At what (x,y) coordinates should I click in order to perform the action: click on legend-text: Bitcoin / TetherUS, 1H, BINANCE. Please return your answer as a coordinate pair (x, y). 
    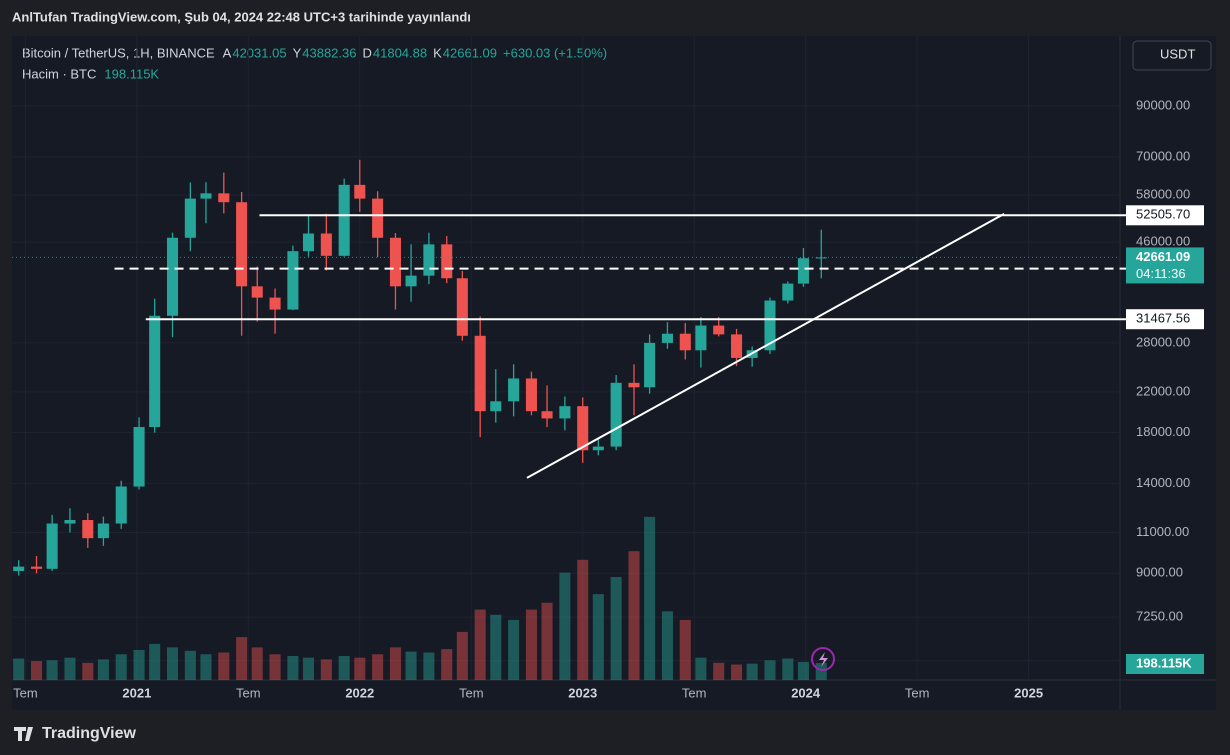
    Looking at the image, I should click on (118, 52).